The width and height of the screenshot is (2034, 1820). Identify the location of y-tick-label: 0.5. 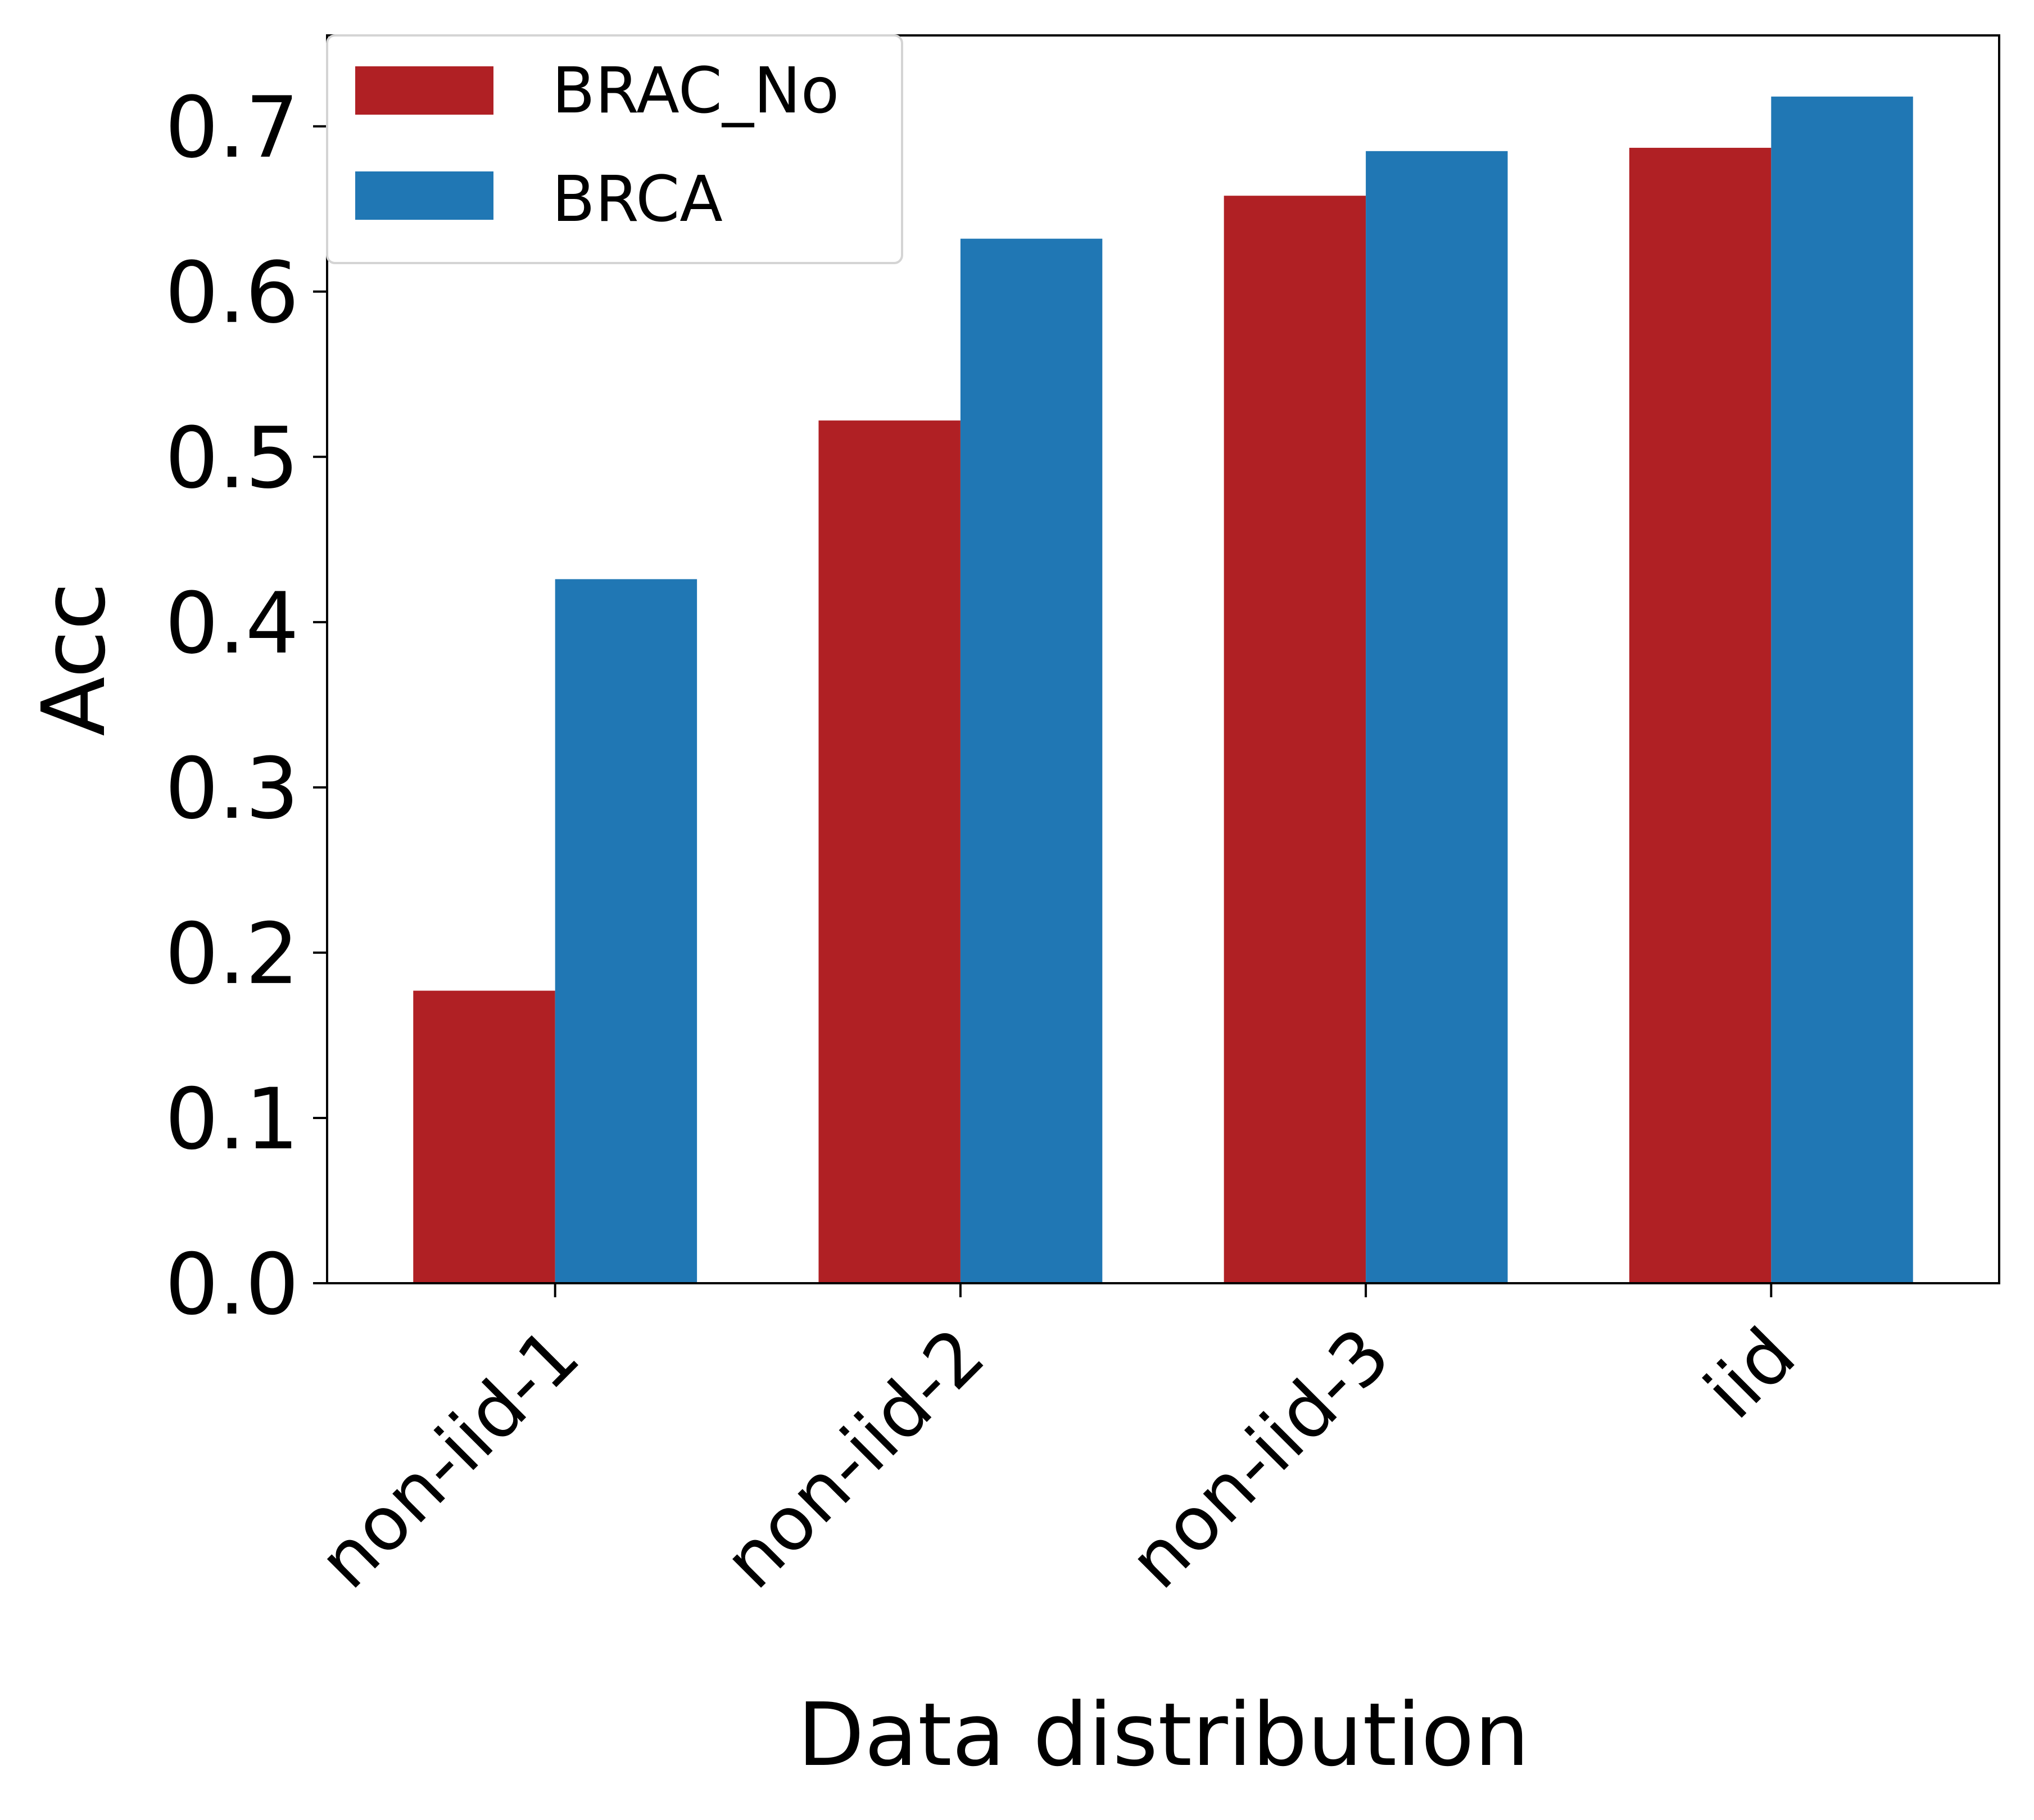
(232, 459).